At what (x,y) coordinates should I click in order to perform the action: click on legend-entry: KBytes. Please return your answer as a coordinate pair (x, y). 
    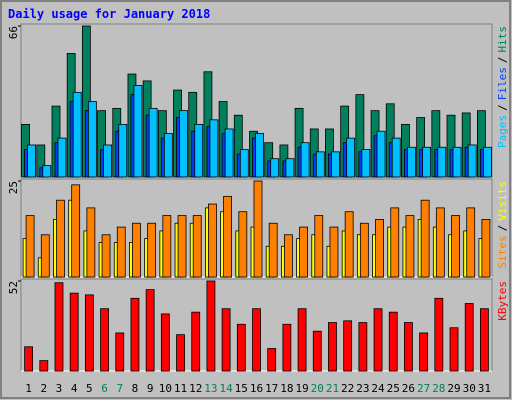
    Looking at the image, I should click on (502, 301).